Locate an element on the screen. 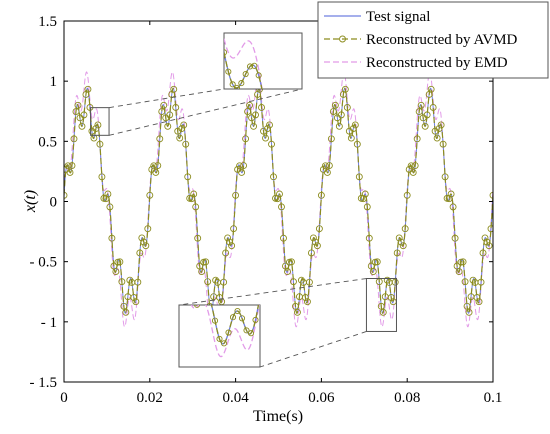  zoom-inset-bottom-frame is located at coordinates (219, 336).